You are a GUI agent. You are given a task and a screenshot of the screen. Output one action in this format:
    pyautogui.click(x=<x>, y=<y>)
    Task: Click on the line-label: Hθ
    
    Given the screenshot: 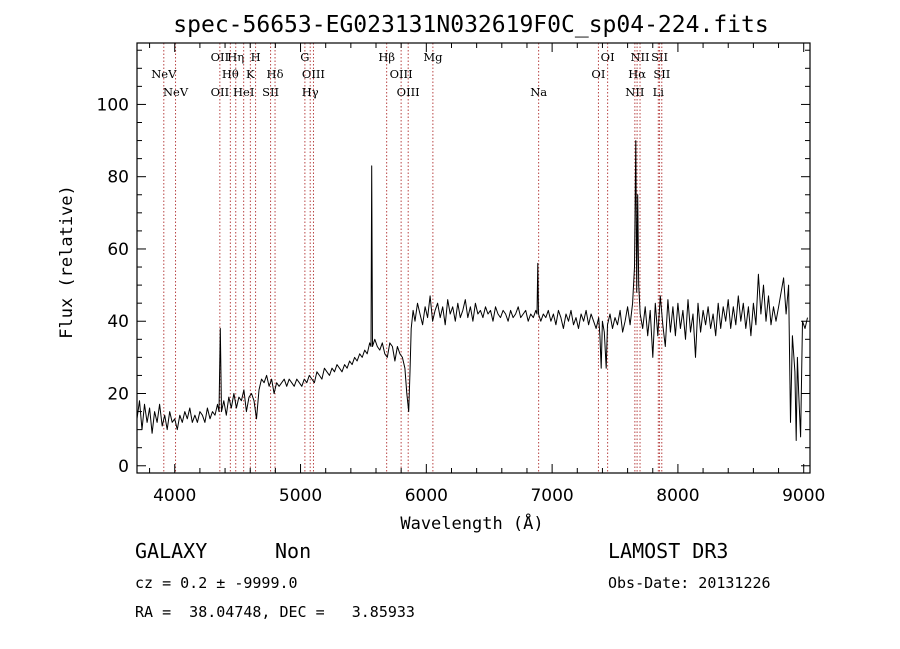 What is the action you would take?
    pyautogui.click(x=230, y=74)
    